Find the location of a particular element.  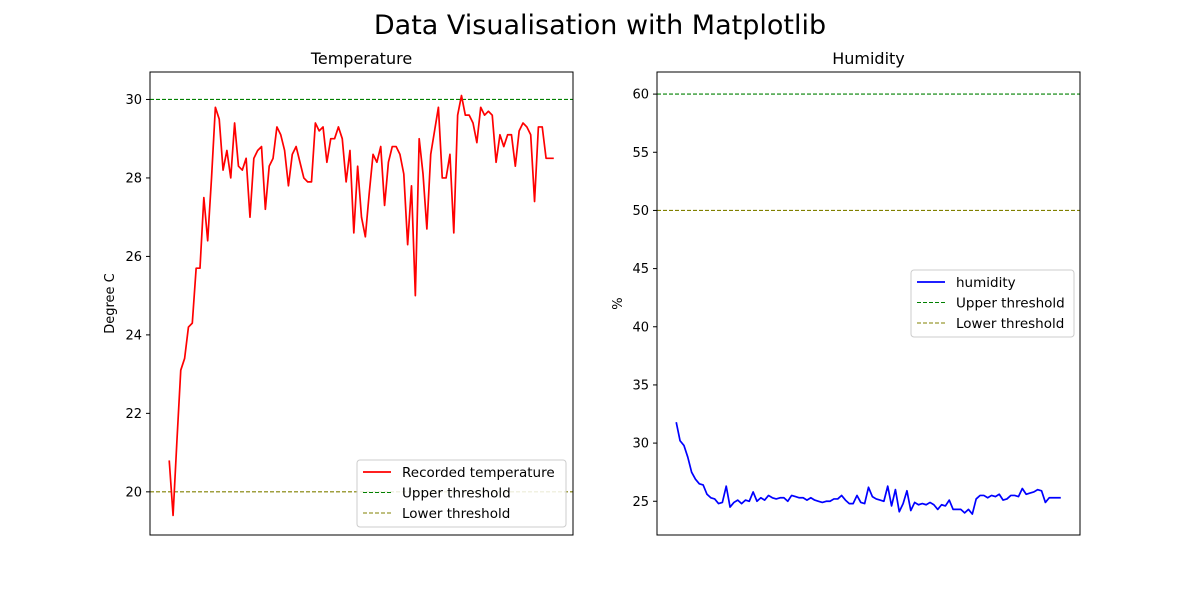

humidity-ytick-label: 25 is located at coordinates (640, 502).